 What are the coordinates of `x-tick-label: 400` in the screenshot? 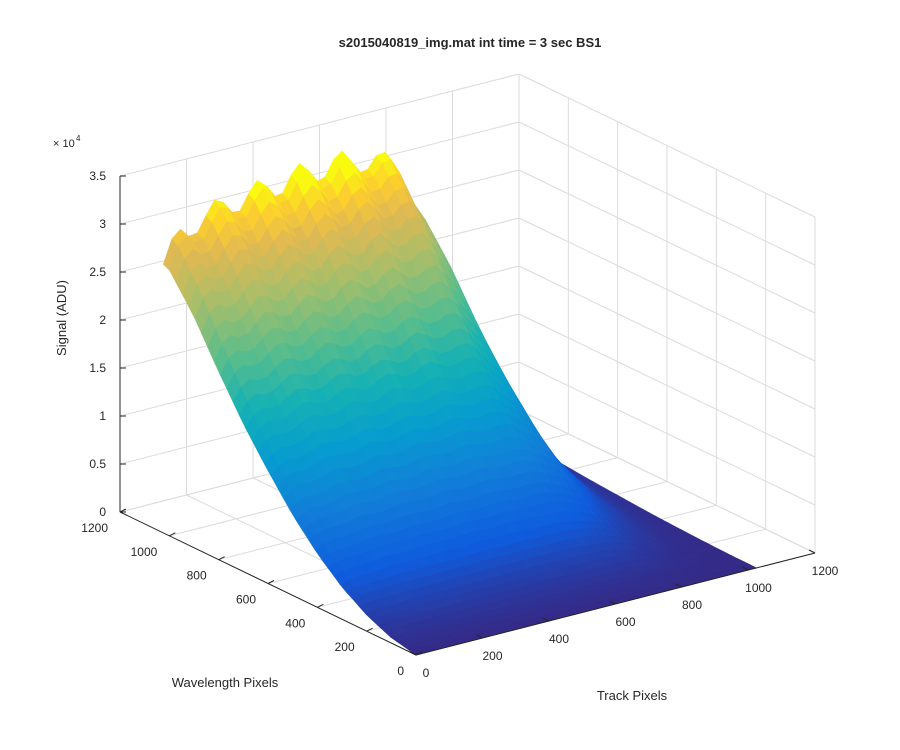 It's located at (559, 639).